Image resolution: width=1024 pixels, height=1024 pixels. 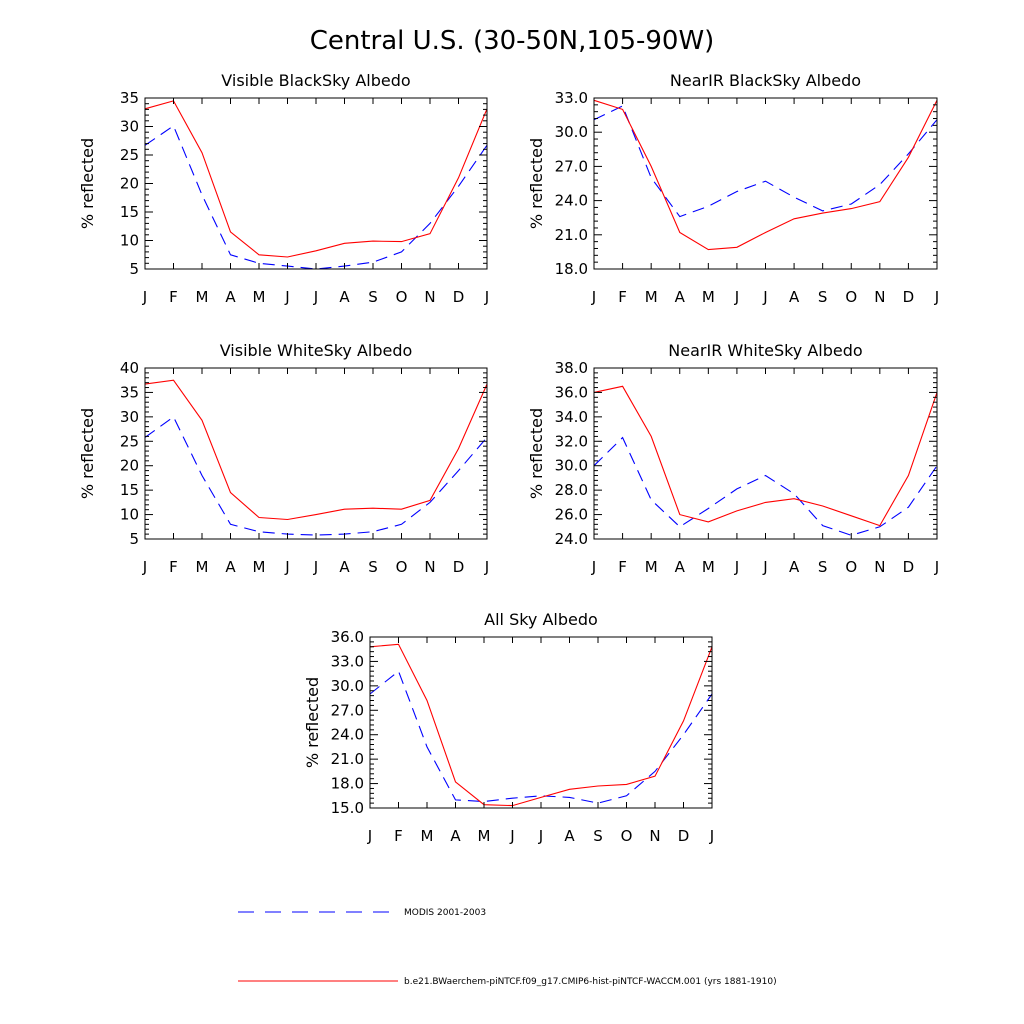 What do you see at coordinates (571, 441) in the screenshot?
I see `y-tick-label: 32.0` at bounding box center [571, 441].